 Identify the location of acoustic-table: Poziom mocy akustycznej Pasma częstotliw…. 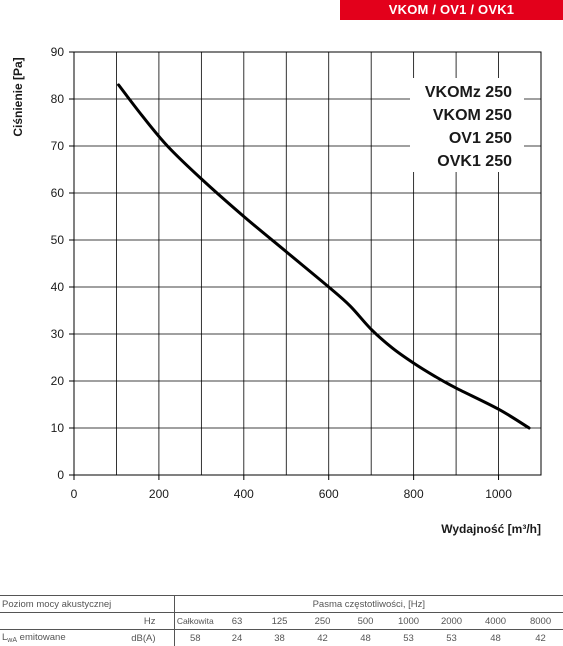
(281, 620).